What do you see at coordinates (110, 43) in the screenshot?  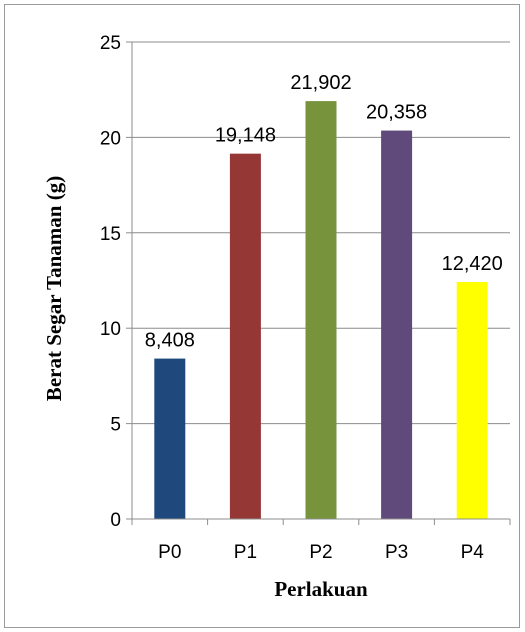 I see `y-tick-label: 25` at bounding box center [110, 43].